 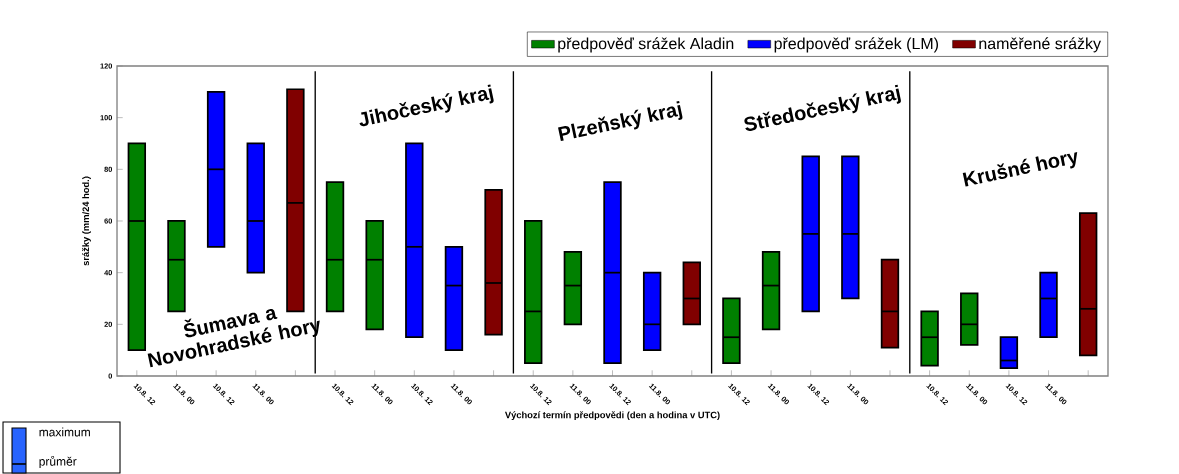 What do you see at coordinates (86, 221) in the screenshot?
I see `y-axis-title: srážky (mm/24 hod.)` at bounding box center [86, 221].